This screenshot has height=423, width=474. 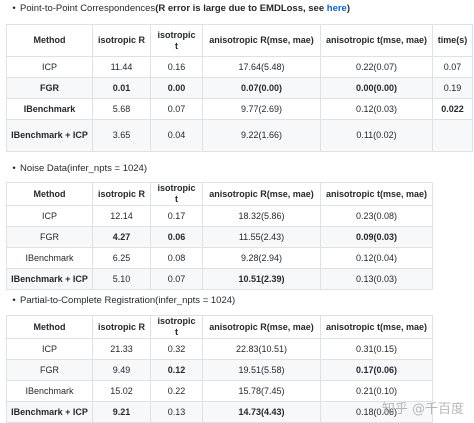 What do you see at coordinates (121, 88) in the screenshot?
I see `table-cell: 0.01` at bounding box center [121, 88].